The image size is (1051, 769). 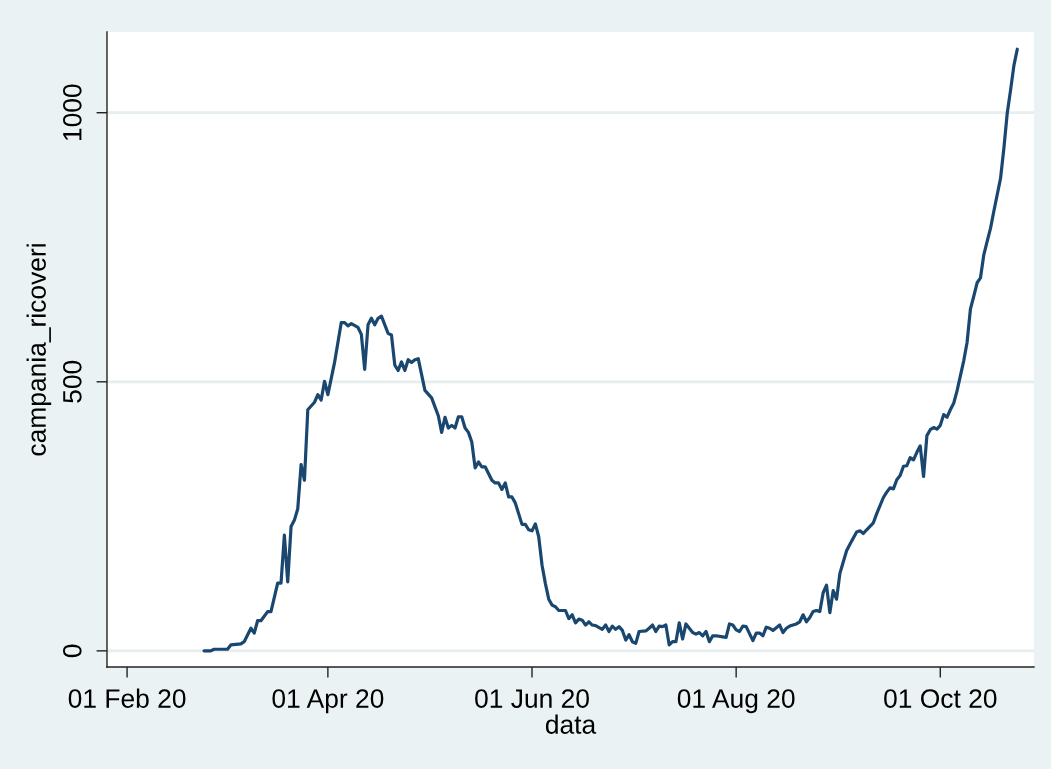 I want to click on x-tick-label: 01 Apr 20, so click(x=328, y=701).